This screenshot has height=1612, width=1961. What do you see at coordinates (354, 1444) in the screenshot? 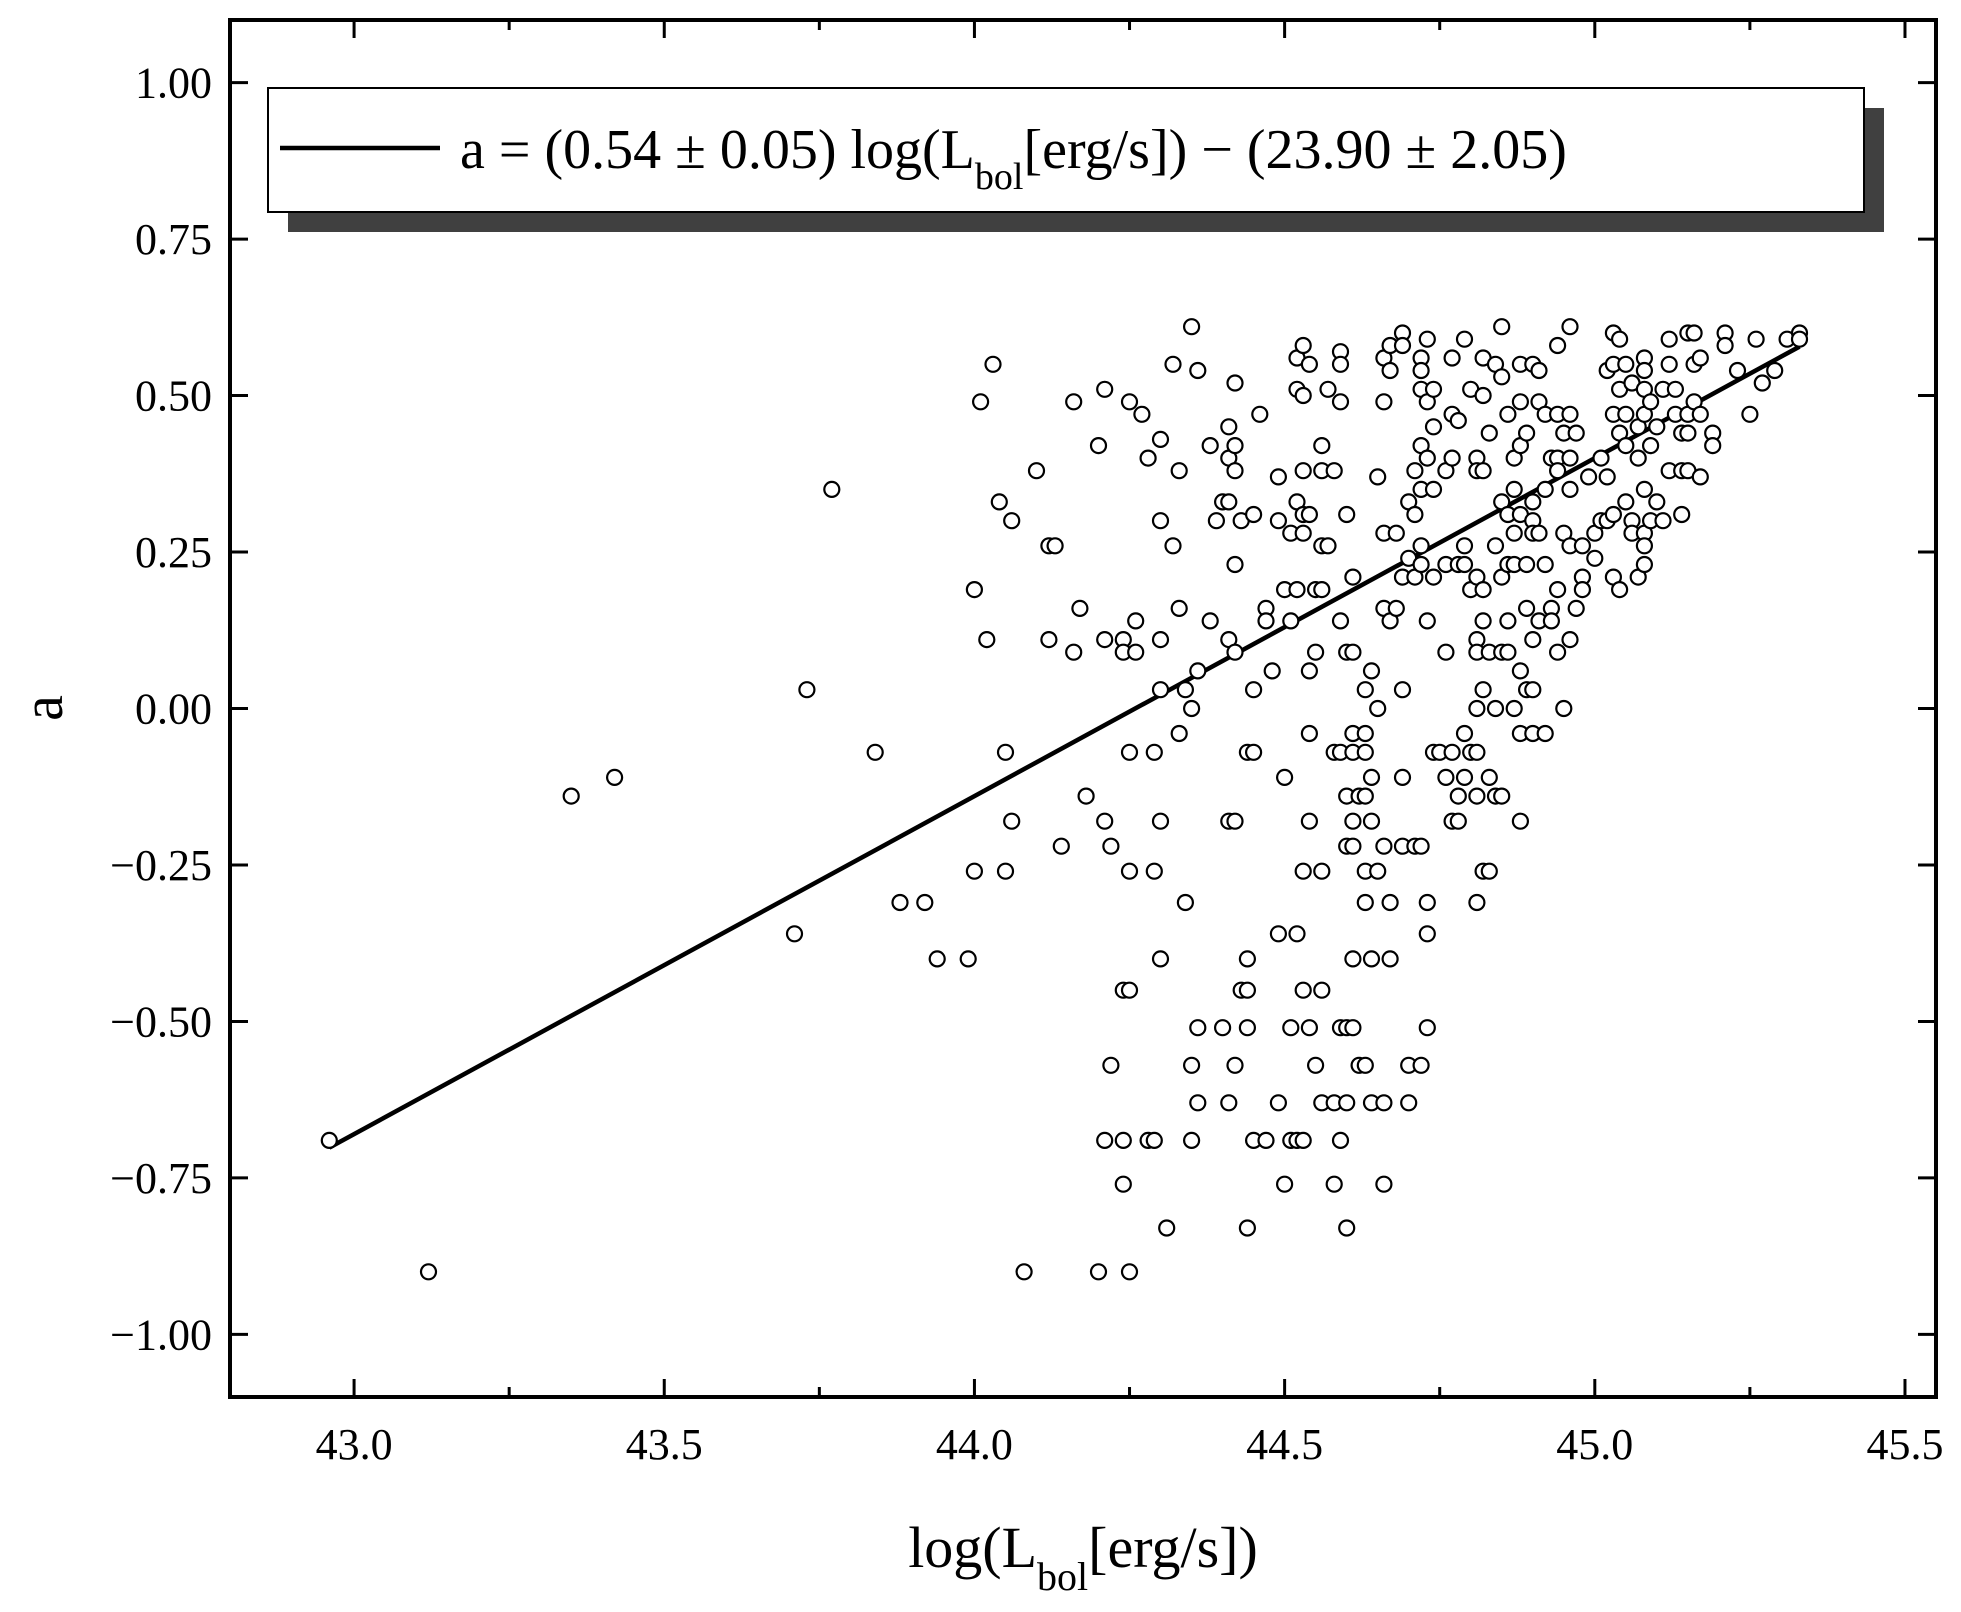
I see `x-tick-label: 43.0` at bounding box center [354, 1444].